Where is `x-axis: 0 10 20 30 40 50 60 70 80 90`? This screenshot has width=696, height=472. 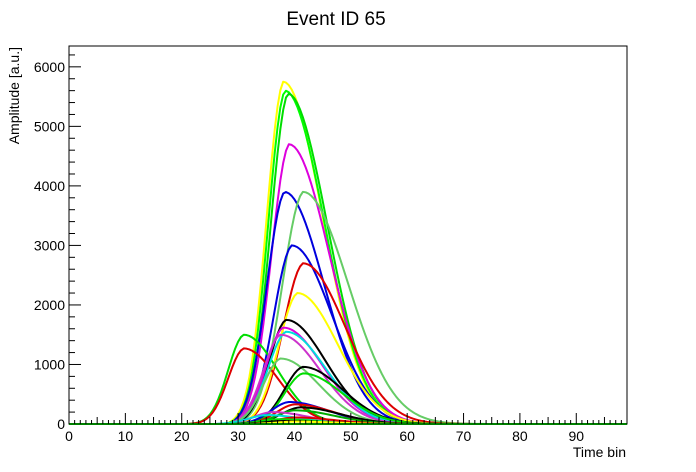
x-axis: 0 10 20 30 40 50 60 70 80 90 is located at coordinates (346, 428).